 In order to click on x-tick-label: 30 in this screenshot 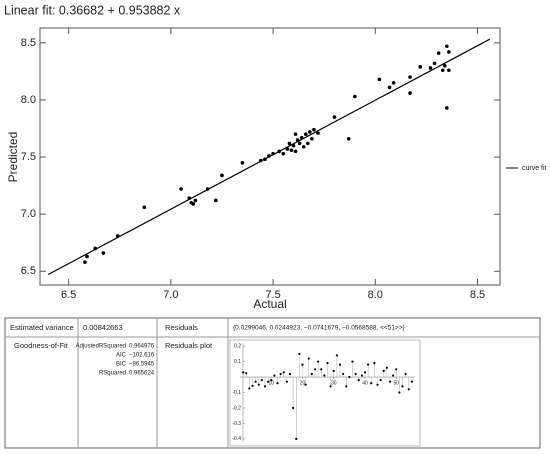, I will do `click(334, 383)`.